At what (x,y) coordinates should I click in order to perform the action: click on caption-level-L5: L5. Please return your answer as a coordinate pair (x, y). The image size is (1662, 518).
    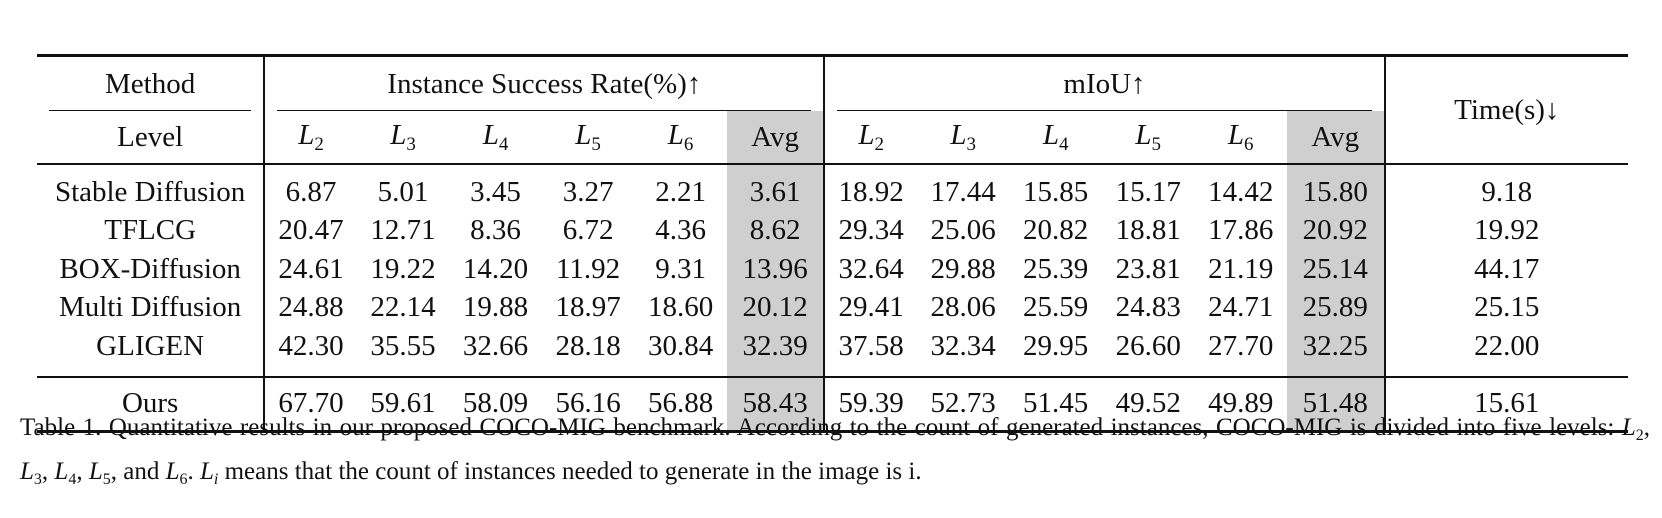
    Looking at the image, I should click on (99, 473).